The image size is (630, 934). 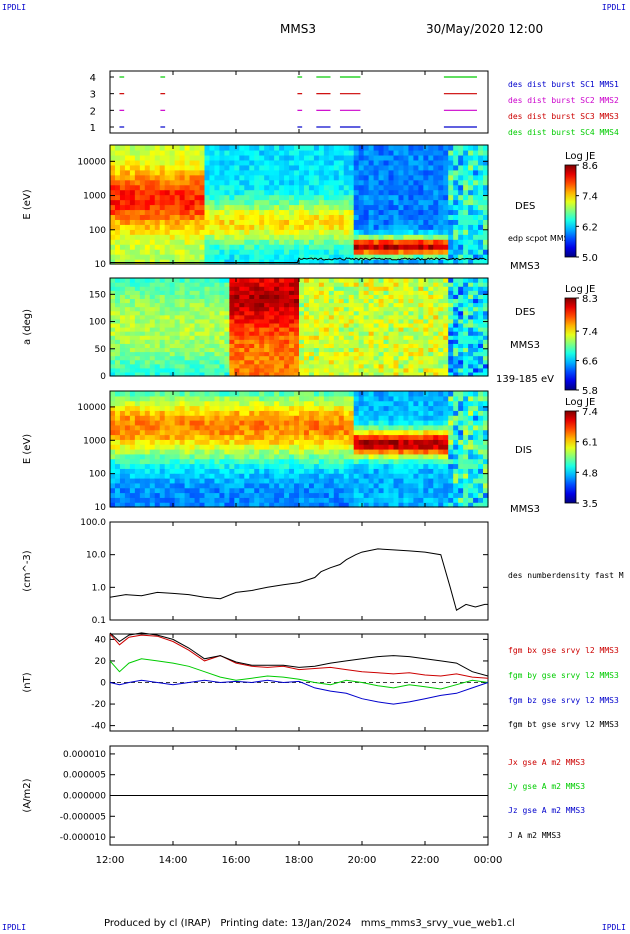 What do you see at coordinates (101, 508) in the screenshot?
I see `panel-4-y-tick-label: 10` at bounding box center [101, 508].